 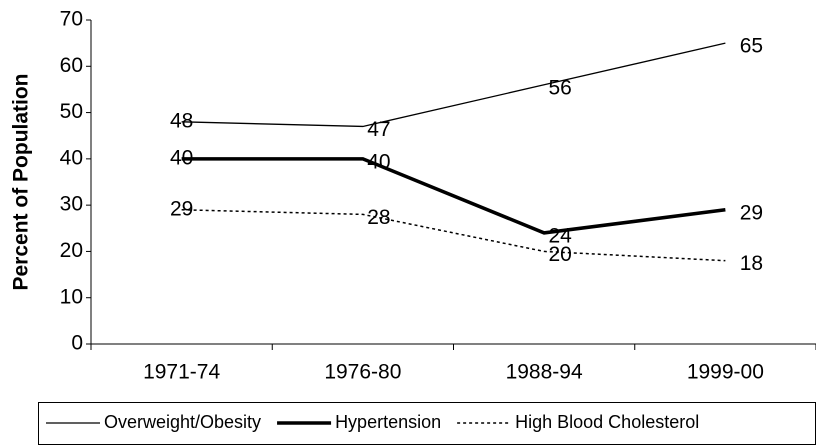 I want to click on legend-label: Hypertension, so click(x=388, y=422).